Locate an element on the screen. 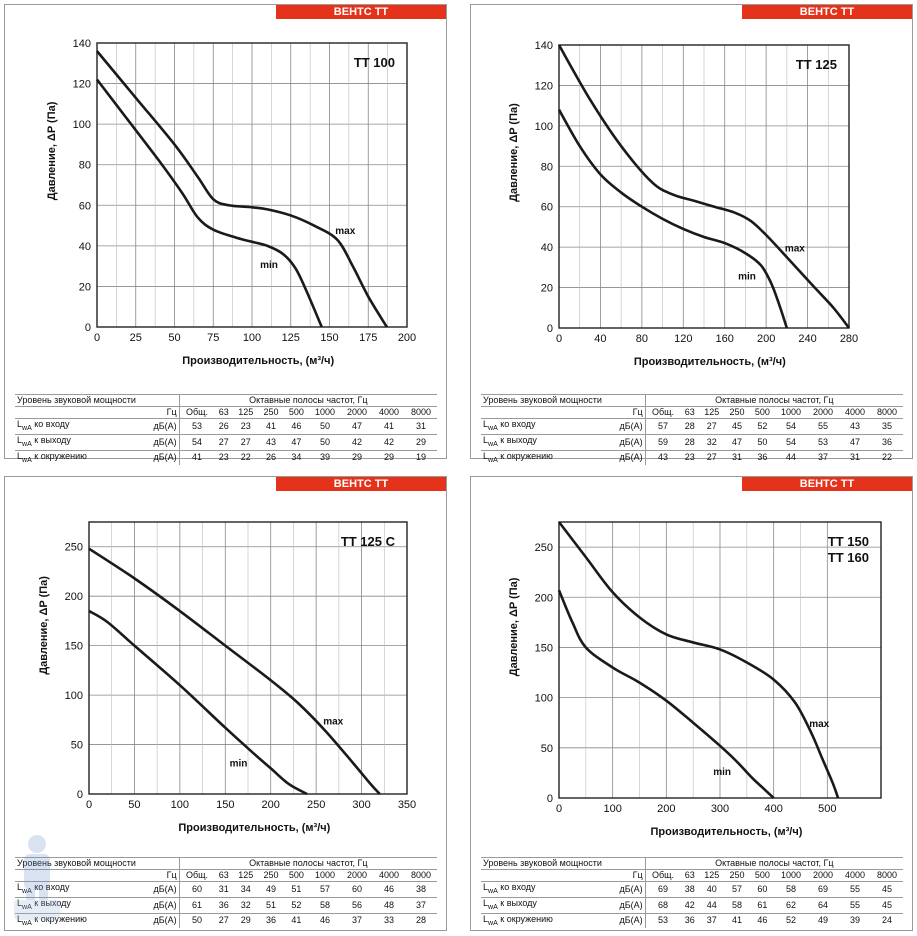 The width and height of the screenshot is (917, 936). table-columns-row: Гц Общ. 63 125 250 500 1000 2000 4000 8000 is located at coordinates (226, 412).